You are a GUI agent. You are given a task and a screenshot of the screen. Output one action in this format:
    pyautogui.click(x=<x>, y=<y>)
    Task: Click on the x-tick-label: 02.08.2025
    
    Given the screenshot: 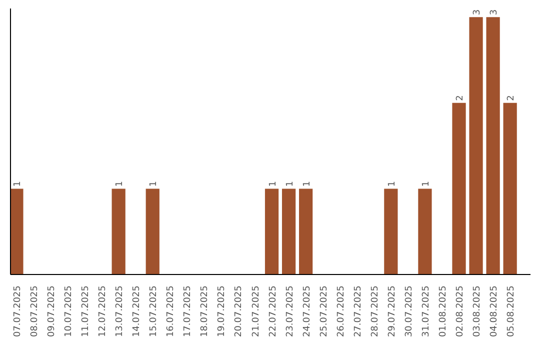 What is the action you would take?
    pyautogui.click(x=461, y=312)
    